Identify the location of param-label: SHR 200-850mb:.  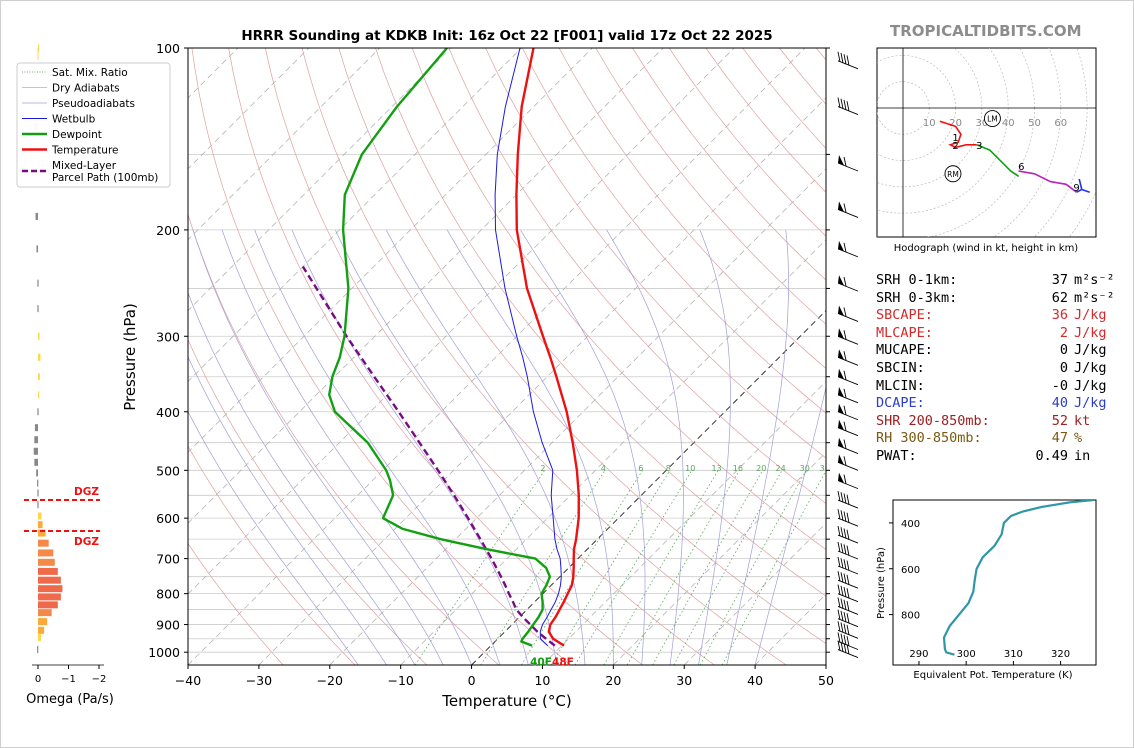
(933, 420).